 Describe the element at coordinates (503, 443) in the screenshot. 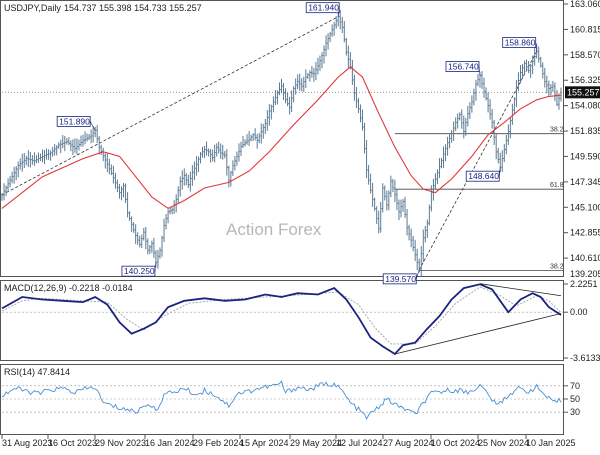

I see `x-tick-label: 25 Nov 2024` at that location.